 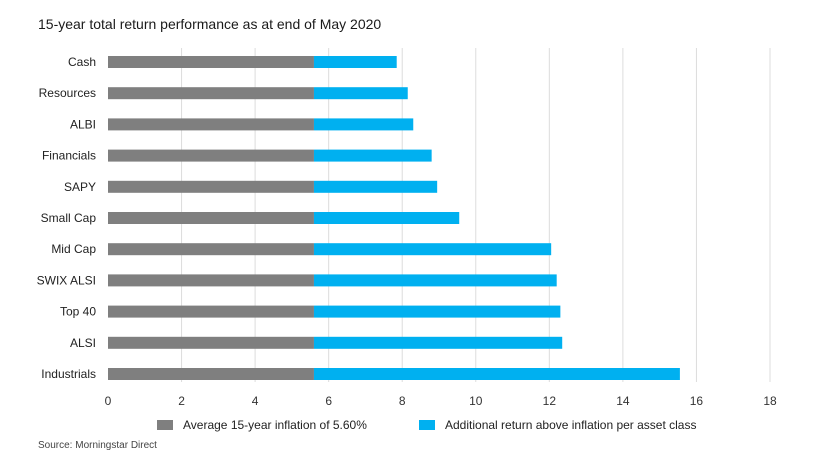 What do you see at coordinates (83, 343) in the screenshot?
I see `category-label: ALSI` at bounding box center [83, 343].